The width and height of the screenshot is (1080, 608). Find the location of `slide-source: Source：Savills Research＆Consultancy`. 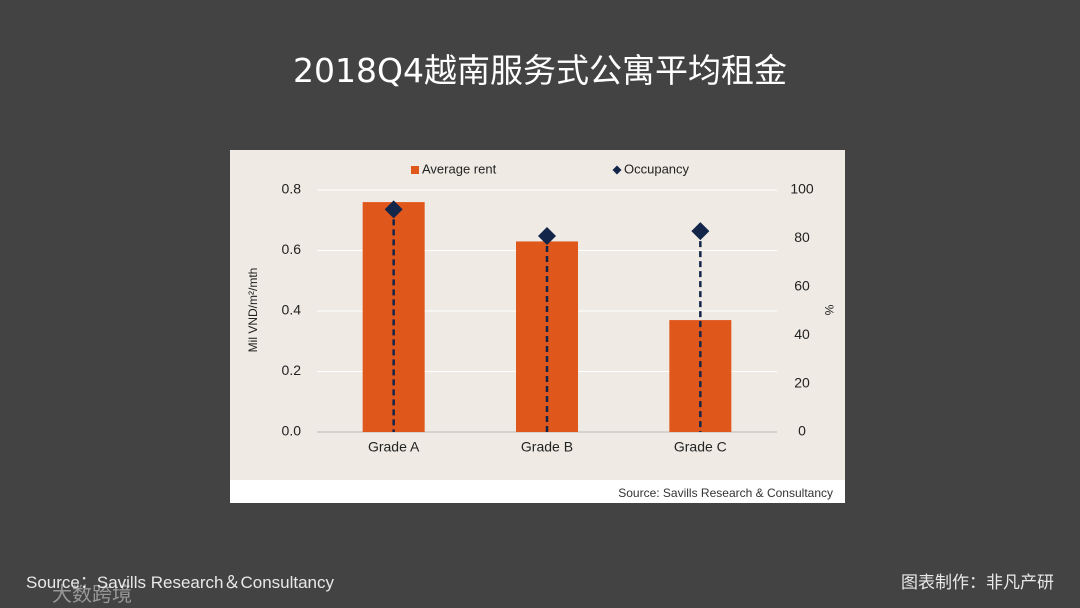

slide-source: Source：Savills Research＆Consultancy is located at coordinates (180, 582).